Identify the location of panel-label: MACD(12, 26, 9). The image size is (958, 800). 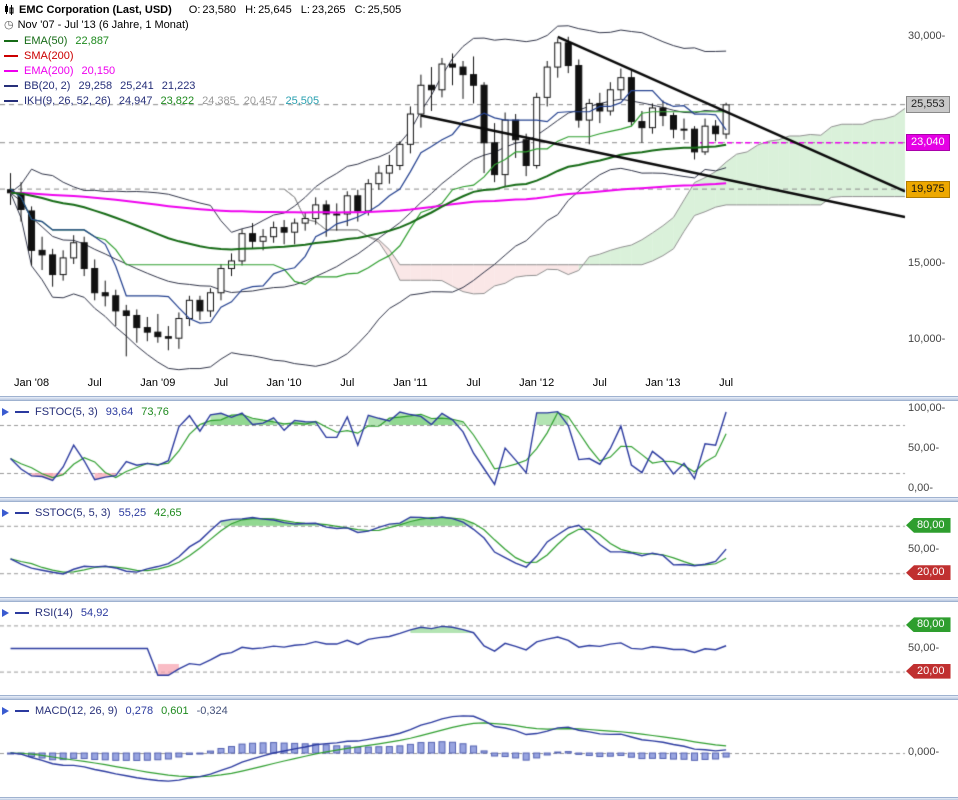
(76, 710).